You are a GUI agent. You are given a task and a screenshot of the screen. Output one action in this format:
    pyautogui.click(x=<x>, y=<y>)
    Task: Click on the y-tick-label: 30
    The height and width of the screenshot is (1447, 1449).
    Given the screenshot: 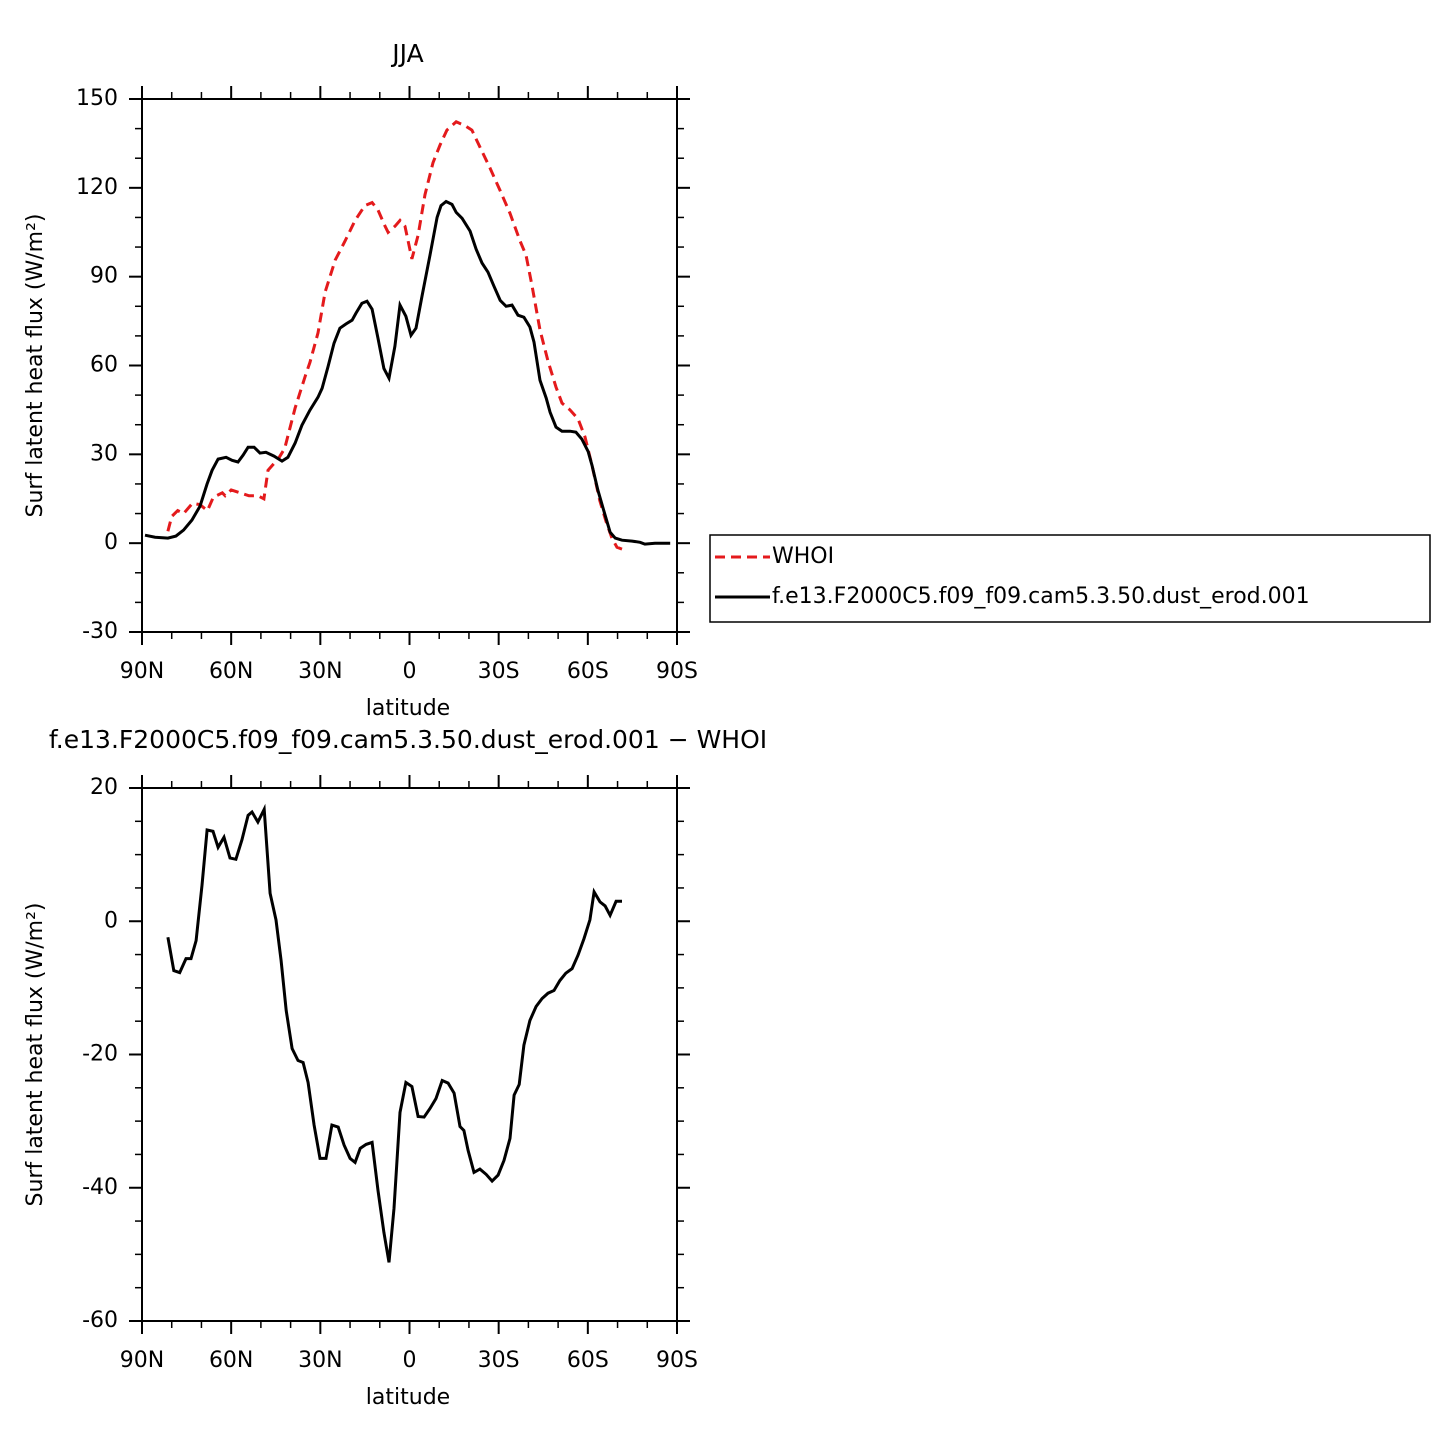 What is the action you would take?
    pyautogui.click(x=104, y=453)
    